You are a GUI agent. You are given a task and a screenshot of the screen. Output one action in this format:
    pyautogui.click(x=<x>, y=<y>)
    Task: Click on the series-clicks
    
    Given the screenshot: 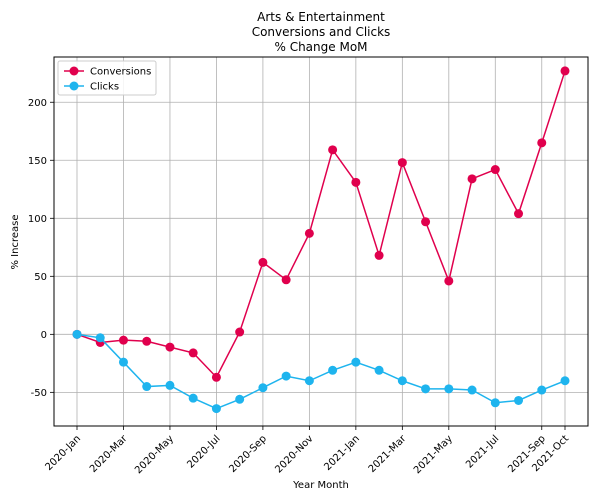 What is the action you would take?
    pyautogui.click(x=321, y=371)
    